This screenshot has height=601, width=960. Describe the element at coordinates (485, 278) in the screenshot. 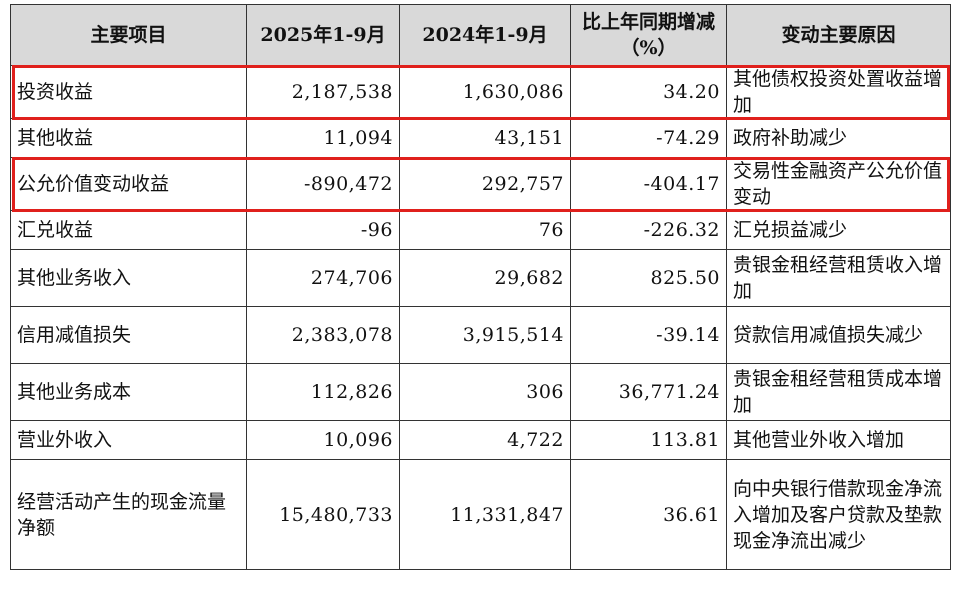

I see `row-previous: 29,682` at that location.